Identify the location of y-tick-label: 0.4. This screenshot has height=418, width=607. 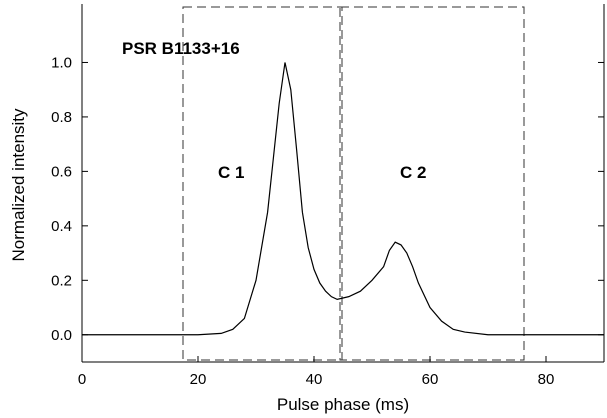
(61, 226).